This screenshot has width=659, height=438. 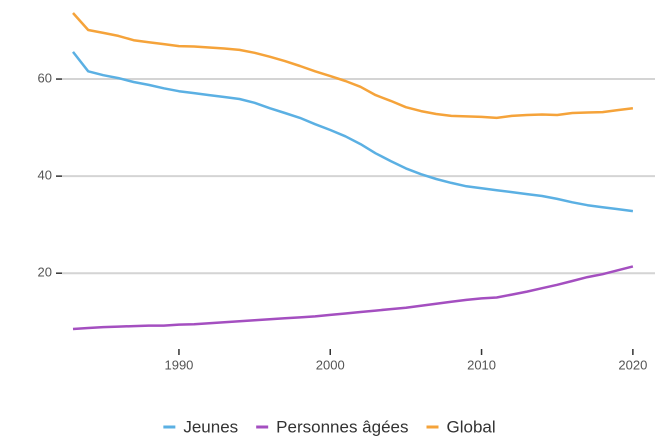 What do you see at coordinates (45, 175) in the screenshot?
I see `y-tick-label: 40` at bounding box center [45, 175].